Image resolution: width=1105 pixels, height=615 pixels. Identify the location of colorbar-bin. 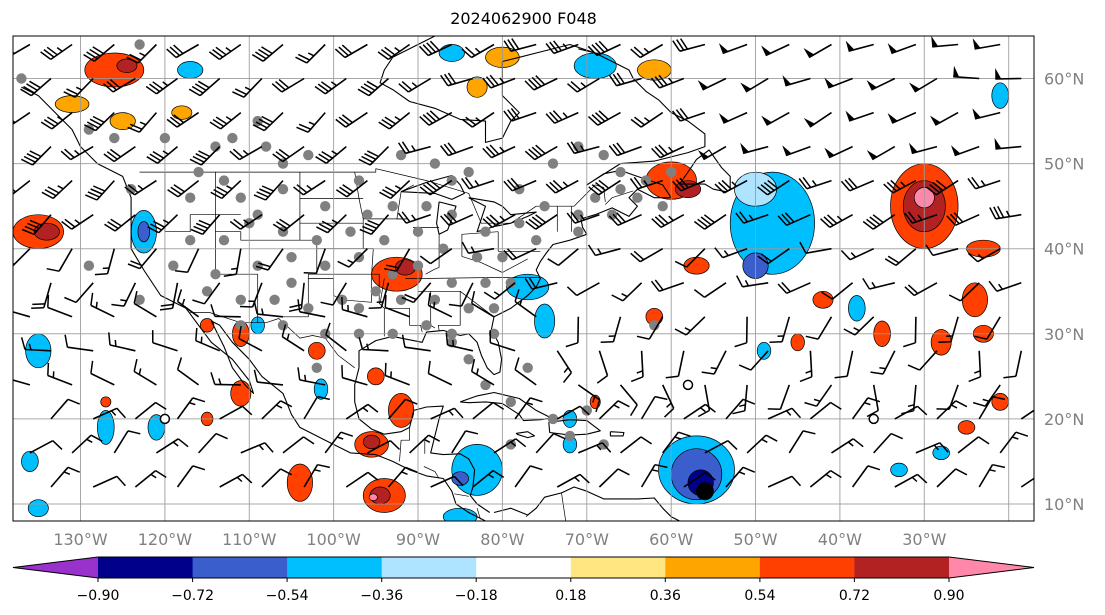
(335, 567).